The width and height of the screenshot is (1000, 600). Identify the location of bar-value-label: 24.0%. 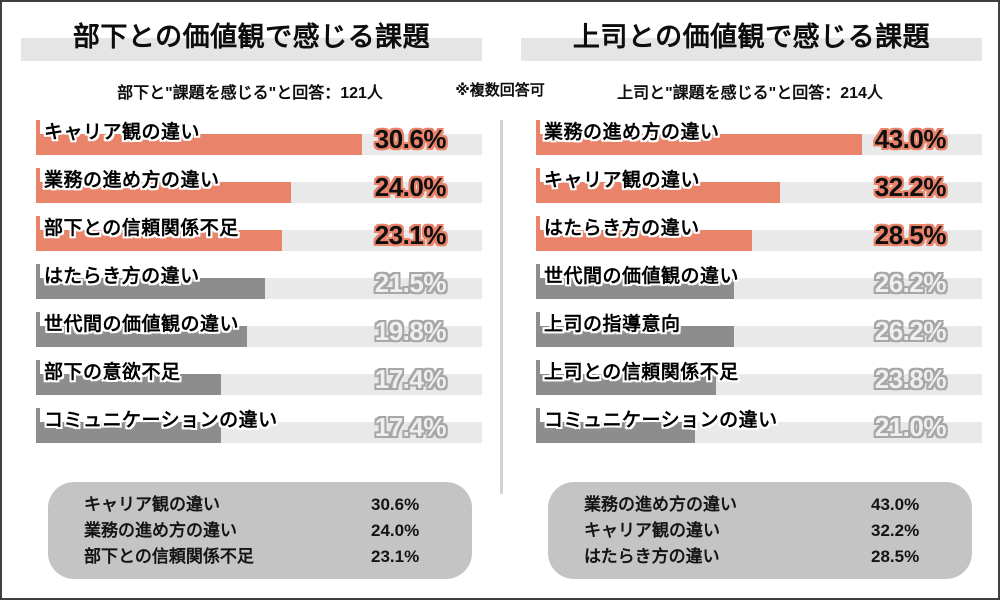
(410, 187).